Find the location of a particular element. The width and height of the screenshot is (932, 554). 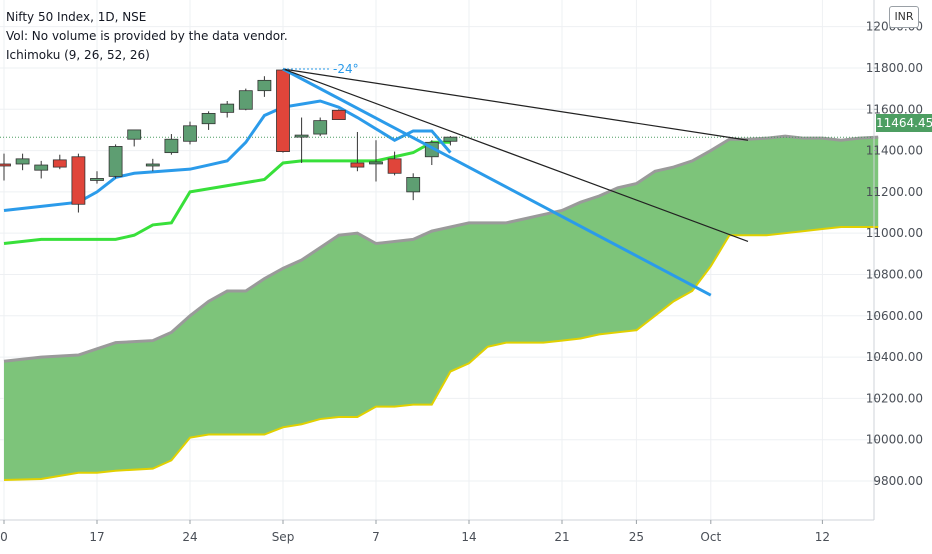

x-tick-label: Oct is located at coordinates (710, 537).